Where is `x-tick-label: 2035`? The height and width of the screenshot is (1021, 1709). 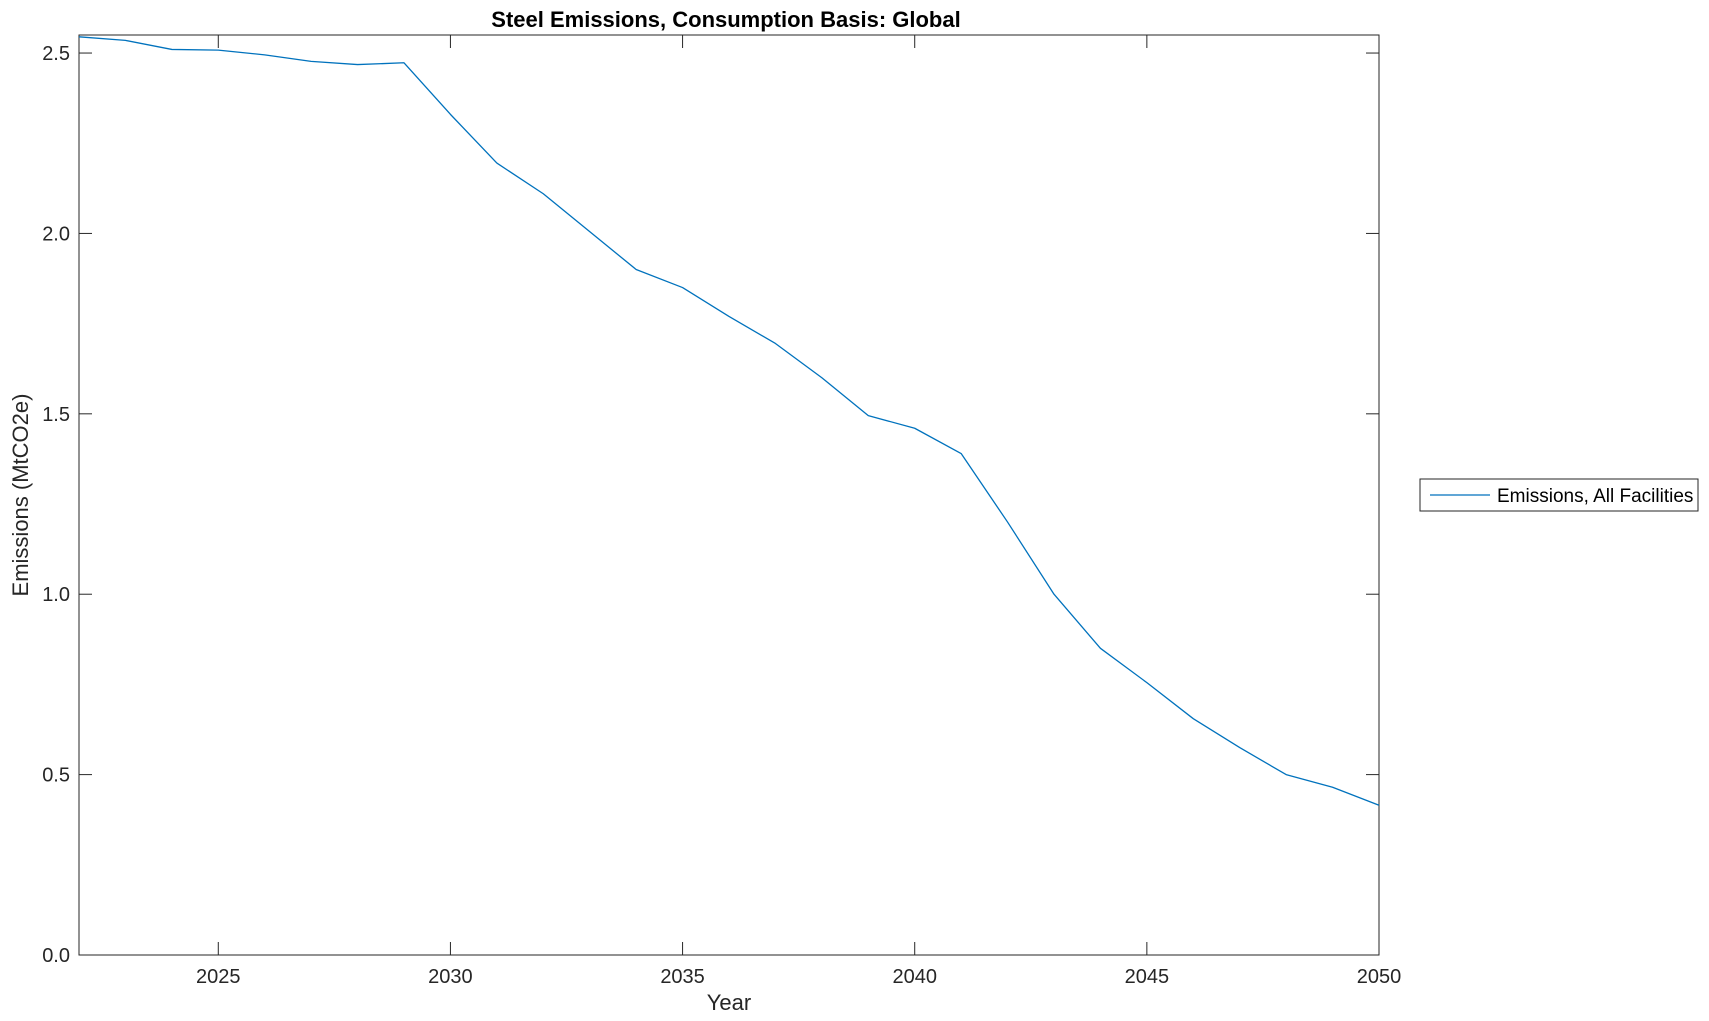
x-tick-label: 2035 is located at coordinates (682, 977).